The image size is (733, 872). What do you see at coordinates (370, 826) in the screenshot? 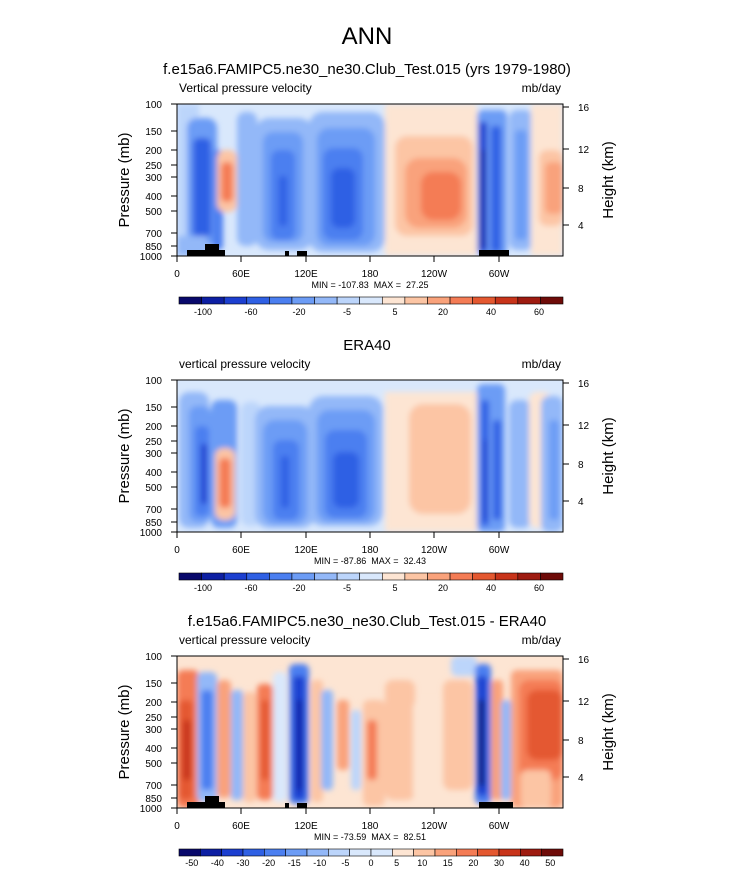
I see `x-tick-label: 180` at bounding box center [370, 826].